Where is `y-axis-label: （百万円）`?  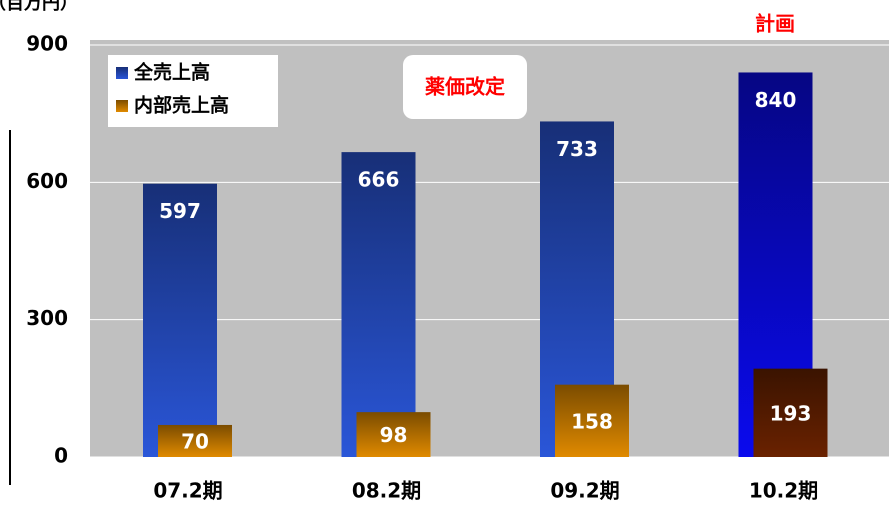
y-axis-label: （百万円） is located at coordinates (39, 7).